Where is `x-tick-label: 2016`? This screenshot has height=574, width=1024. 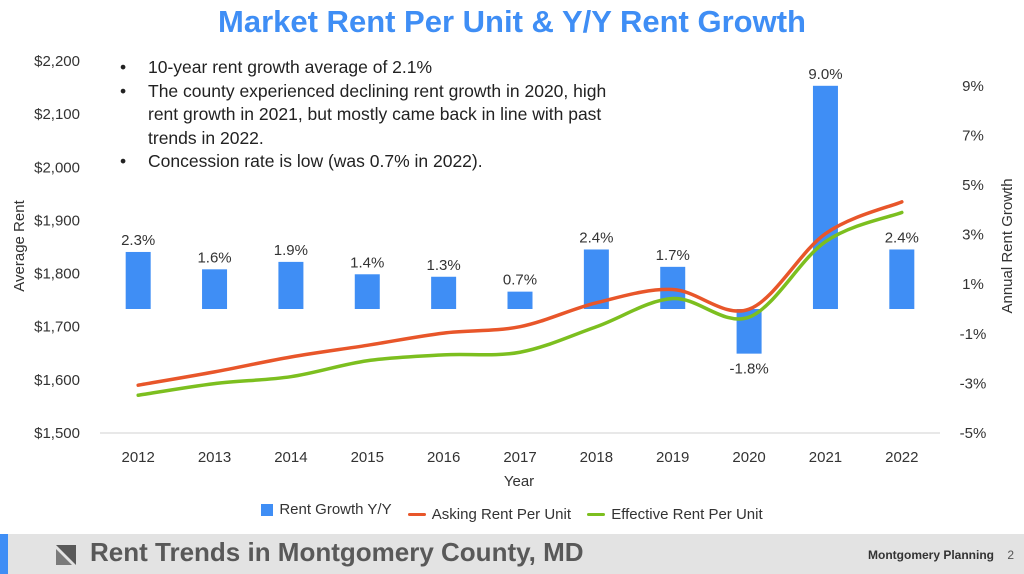
x-tick-label: 2016 is located at coordinates (443, 457).